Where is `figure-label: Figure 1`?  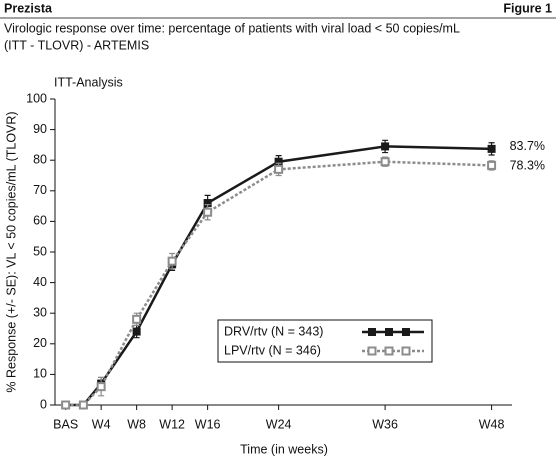 figure-label: Figure 1 is located at coordinates (527, 8).